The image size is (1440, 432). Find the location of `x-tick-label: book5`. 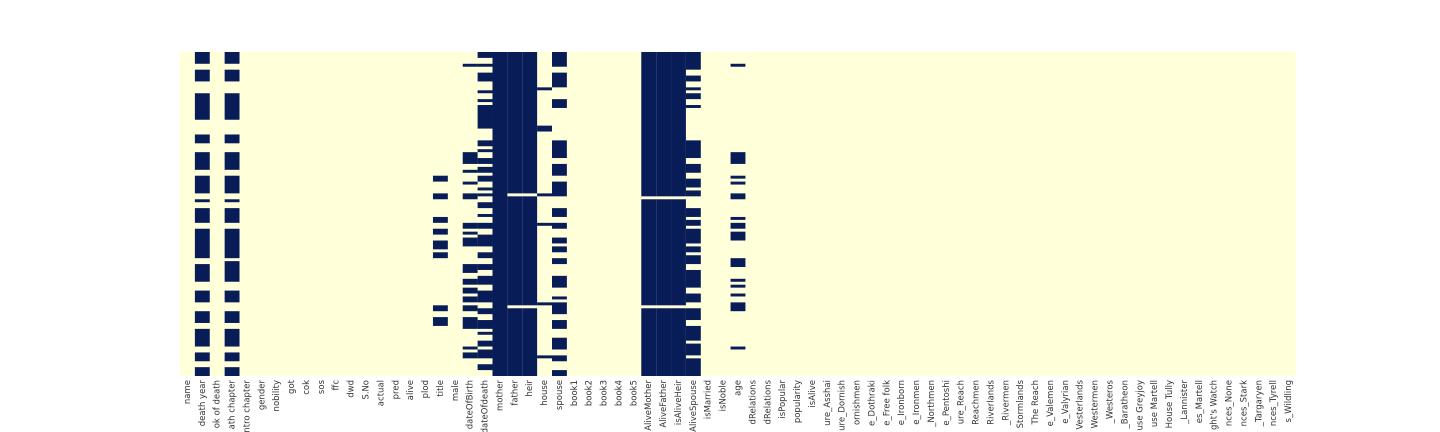

x-tick-label: book5 is located at coordinates (634, 393).